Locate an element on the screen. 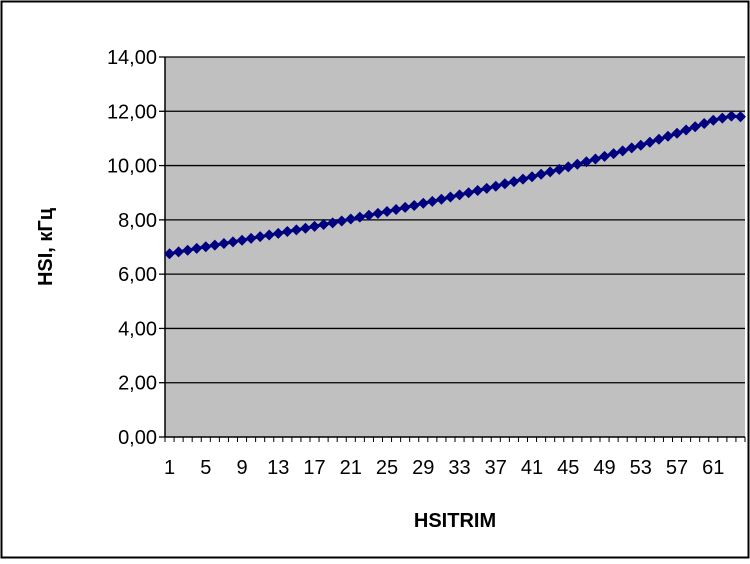 This screenshot has width=750, height=564. x-axis-label: HSITRIM is located at coordinates (455, 521).